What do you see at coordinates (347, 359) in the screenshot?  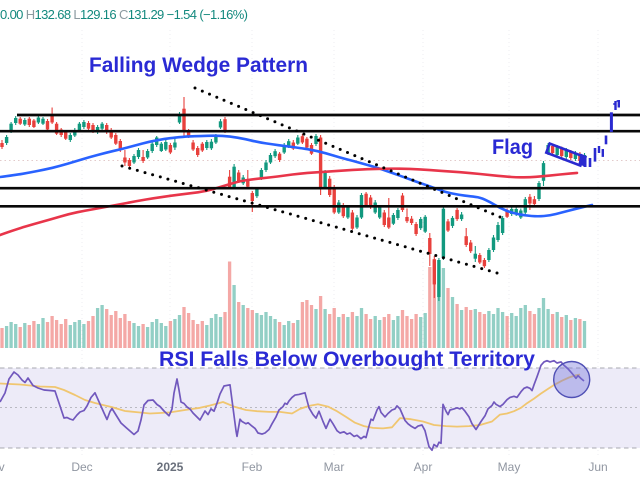 I see `svg-text:RSI Falls Below Overbought Ter: RSI Falls Below Overbought Territory` at bounding box center [347, 359].